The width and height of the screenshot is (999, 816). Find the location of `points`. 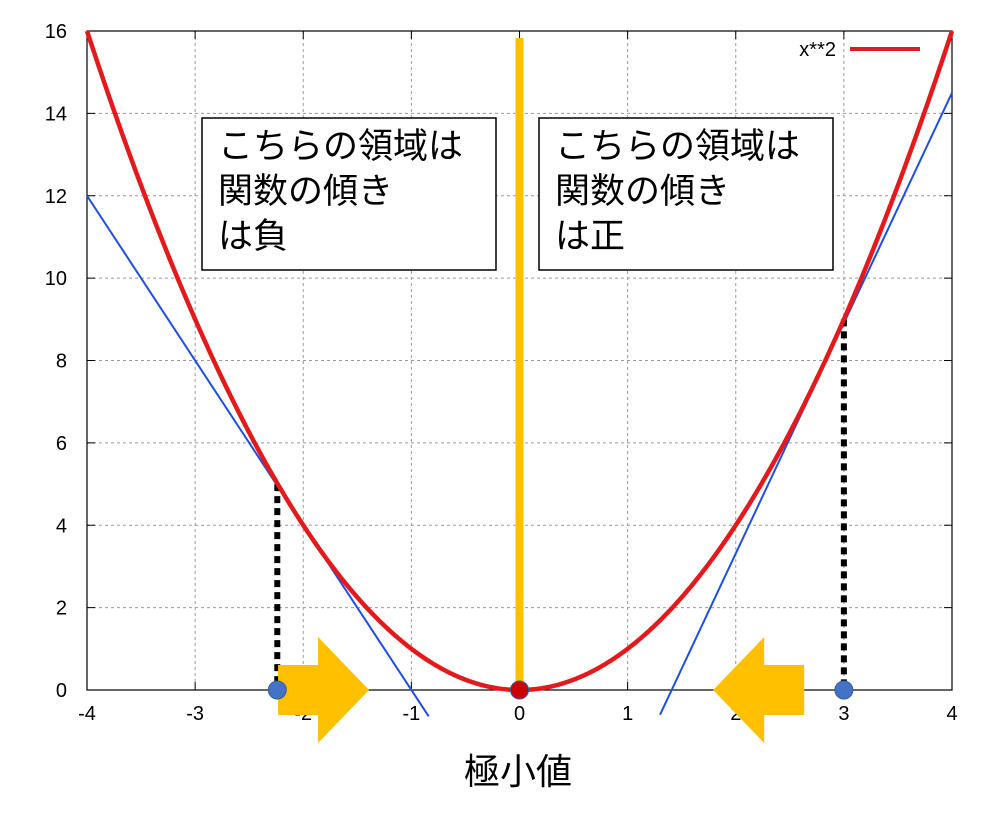

points is located at coordinates (560, 690).